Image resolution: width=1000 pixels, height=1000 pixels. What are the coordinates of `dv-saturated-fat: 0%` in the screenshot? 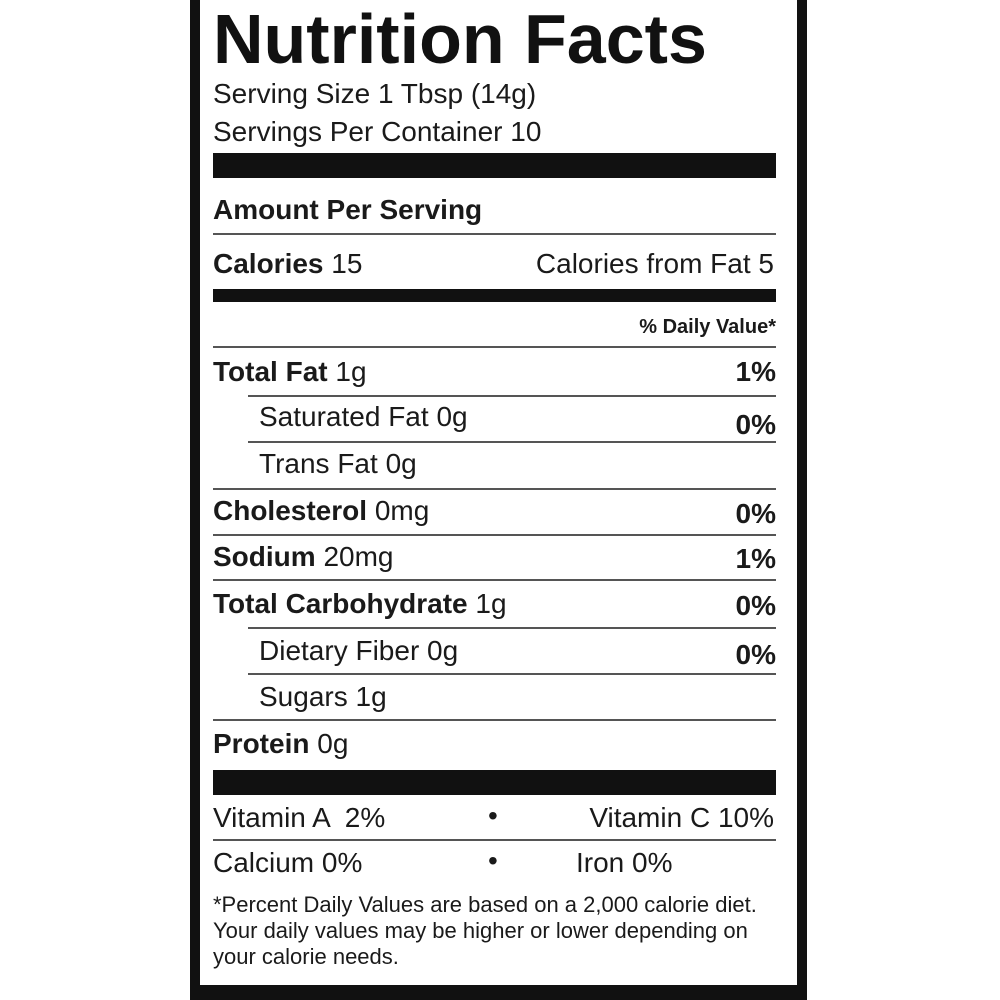 It's located at (755, 424).